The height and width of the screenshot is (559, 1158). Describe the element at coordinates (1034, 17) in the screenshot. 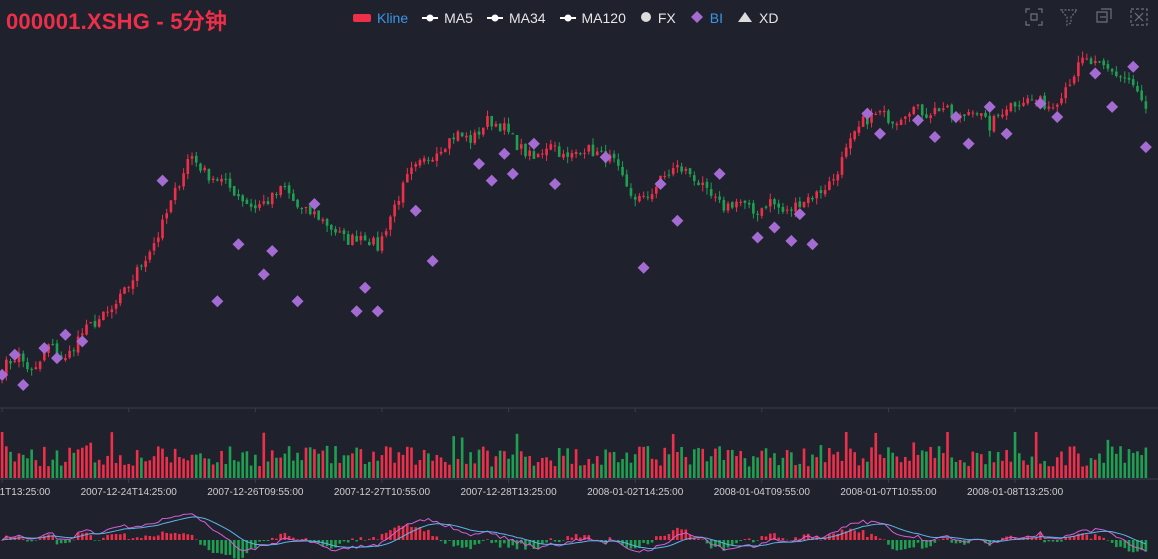

I see `zoom-icon` at that location.